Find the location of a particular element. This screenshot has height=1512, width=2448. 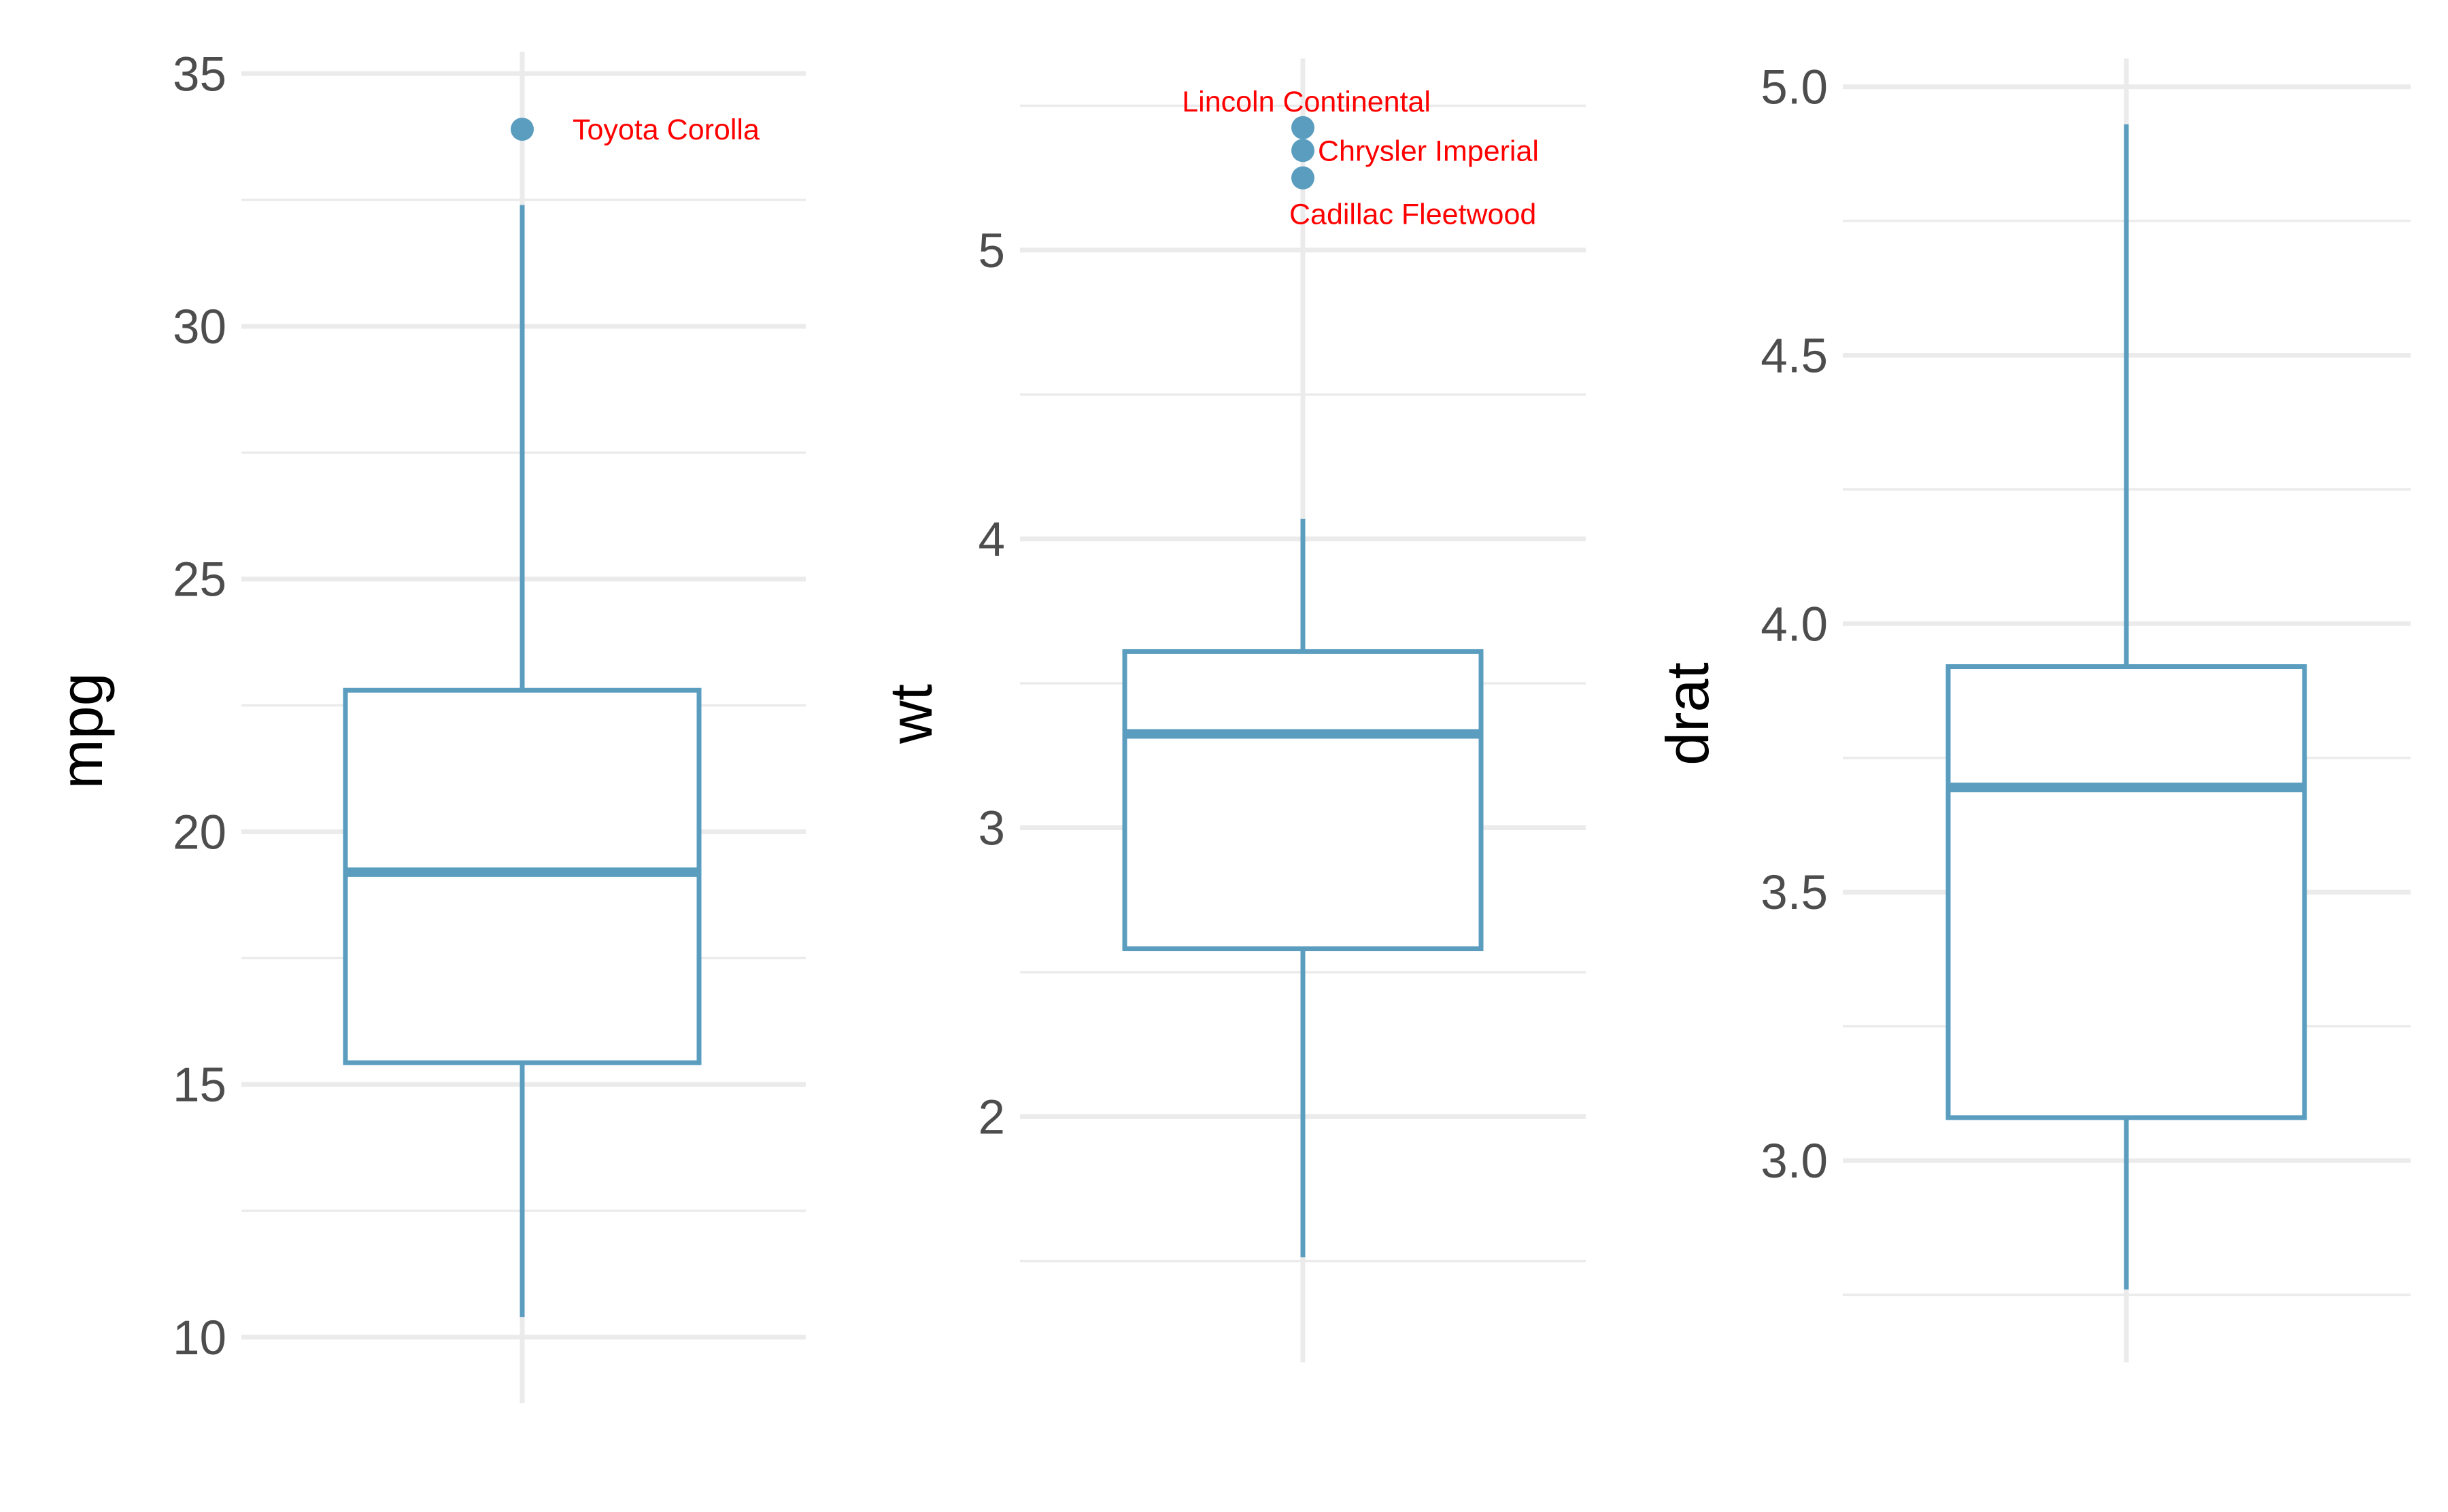

y-axis-title: drat is located at coordinates (1688, 714).